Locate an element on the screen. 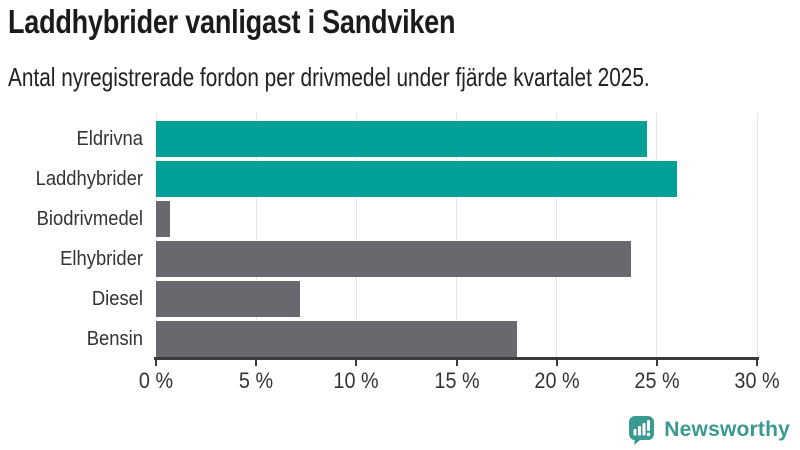 This screenshot has width=800, height=450. x-tick-label: 15 % is located at coordinates (456, 380).